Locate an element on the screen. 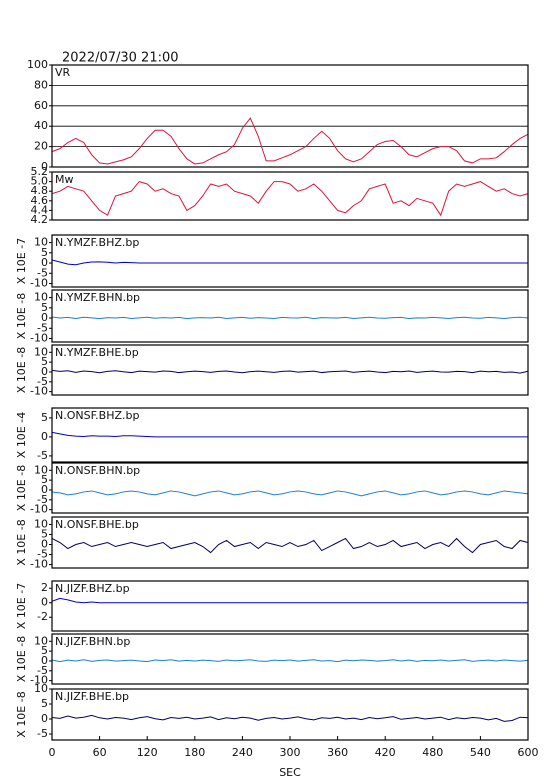 The width and height of the screenshot is (554, 781). y-tick-label: 80 is located at coordinates (41, 84).